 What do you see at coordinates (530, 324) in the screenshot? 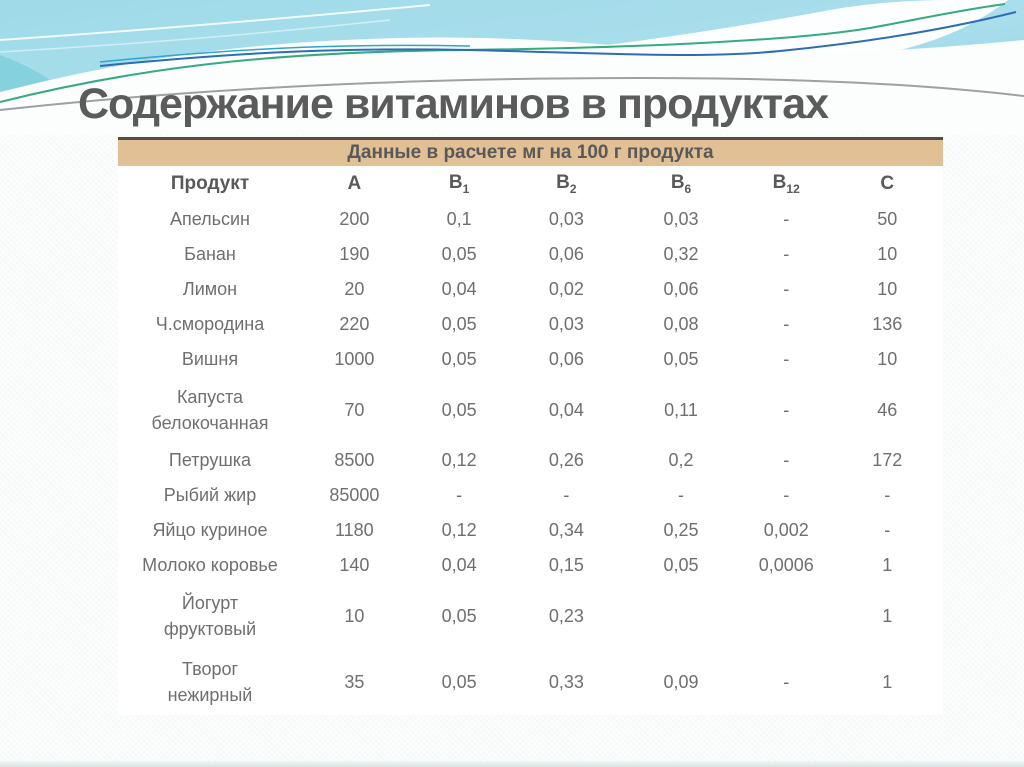
I see `table-row: Ч.смородина 220 0,05 0,03 0,08 - 136` at bounding box center [530, 324].